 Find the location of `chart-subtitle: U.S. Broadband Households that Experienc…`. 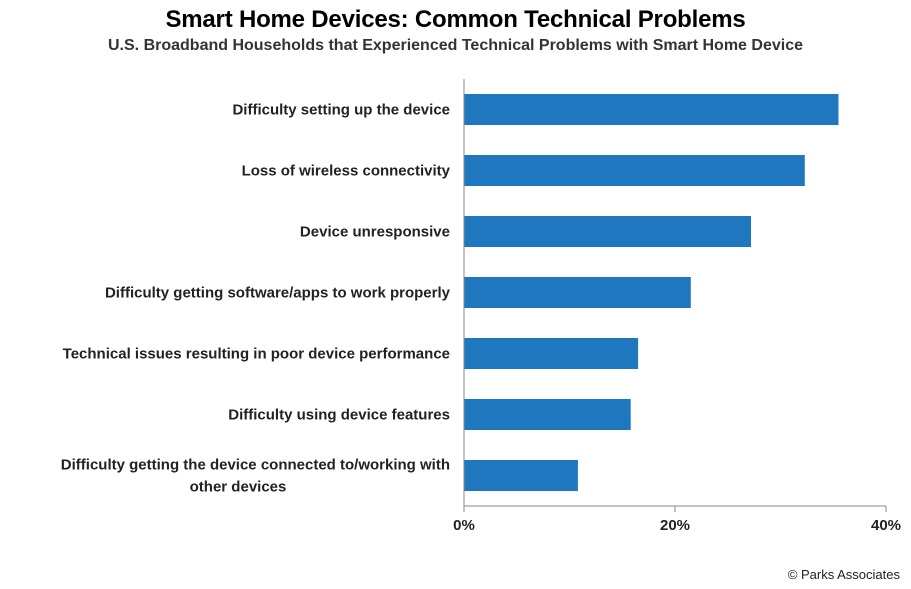

chart-subtitle: U.S. Broadband Households that Experienc… is located at coordinates (455, 45).